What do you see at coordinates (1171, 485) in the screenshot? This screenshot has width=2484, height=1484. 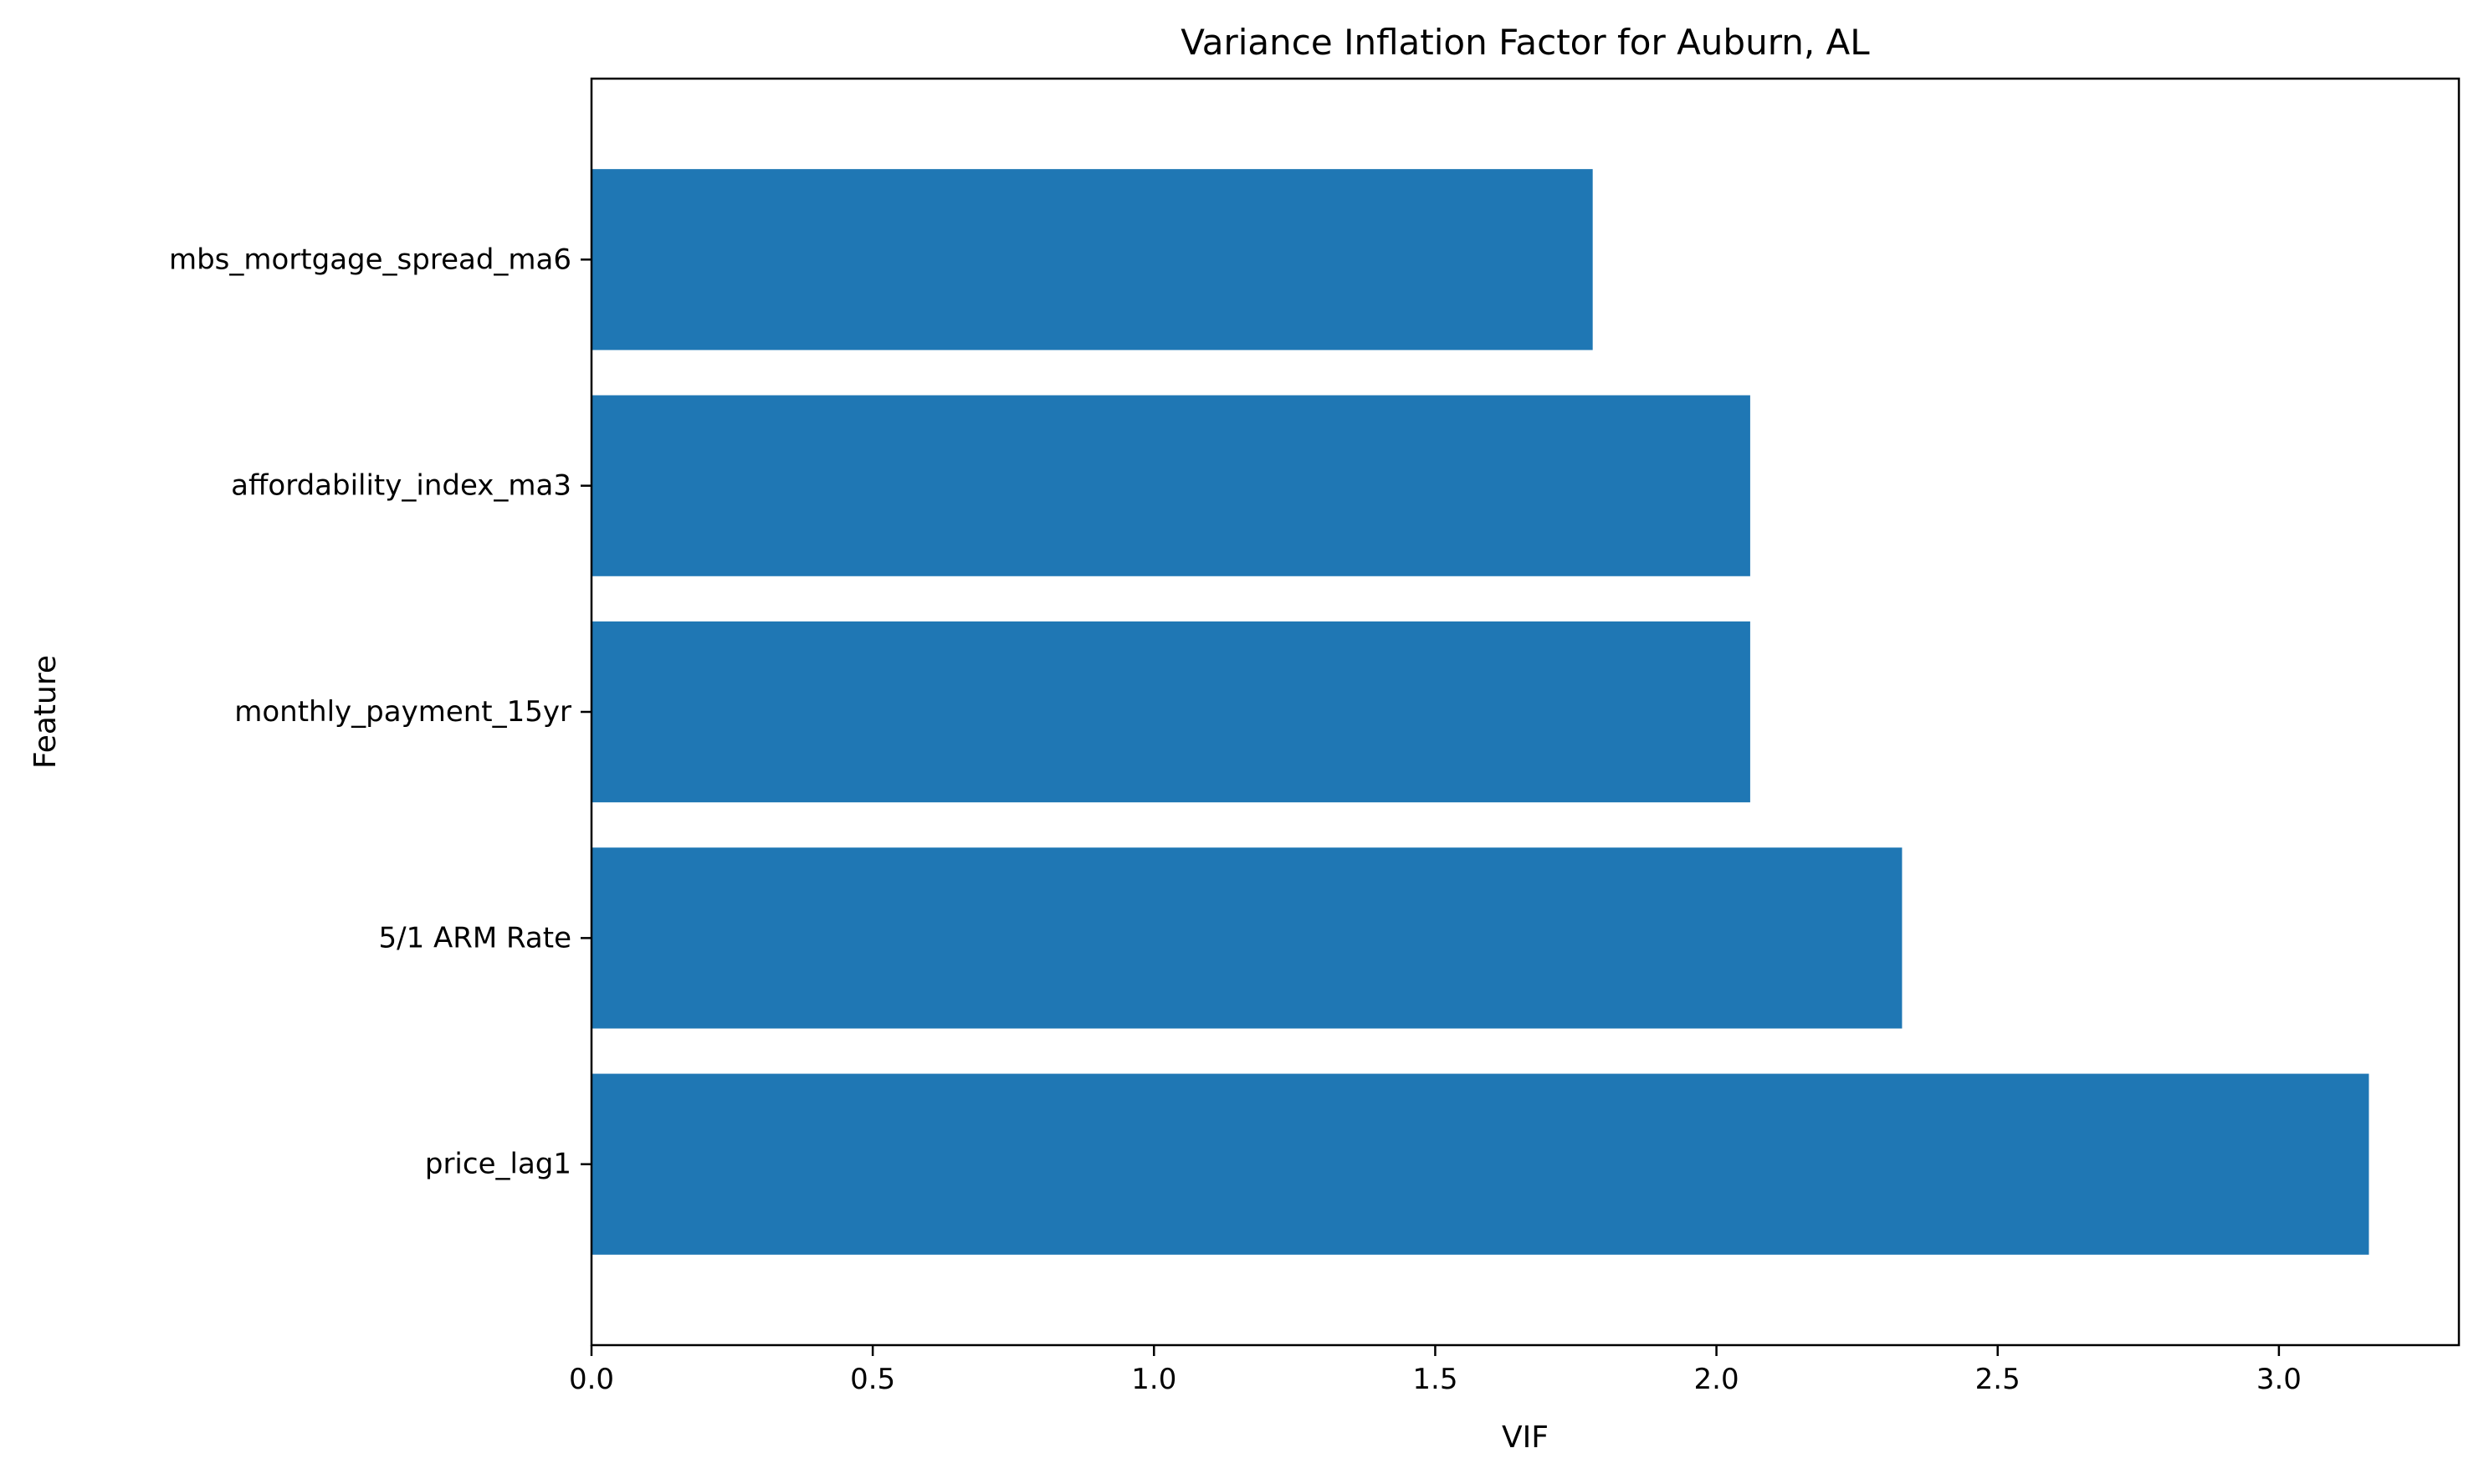 I see `bar-affordability-index-ma3` at bounding box center [1171, 485].